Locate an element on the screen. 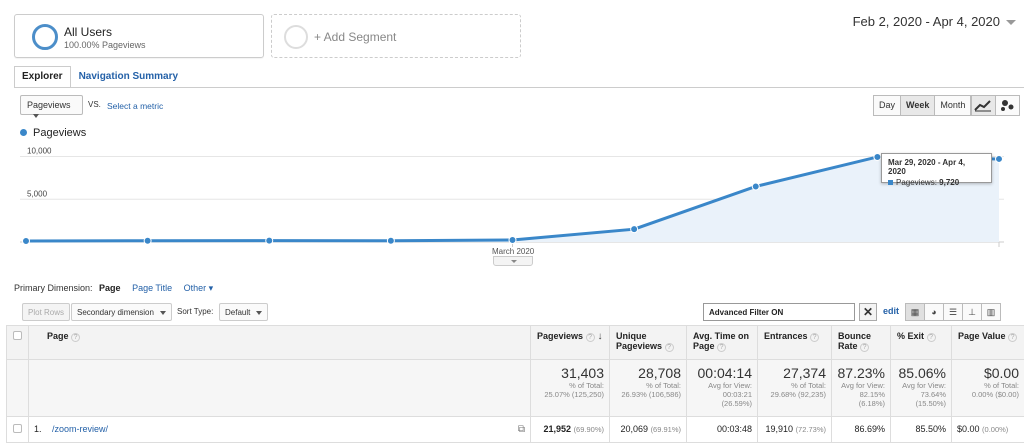 Image resolution: width=1024 pixels, height=446 pixels. comparison-view-button: ⊥ is located at coordinates (972, 312).